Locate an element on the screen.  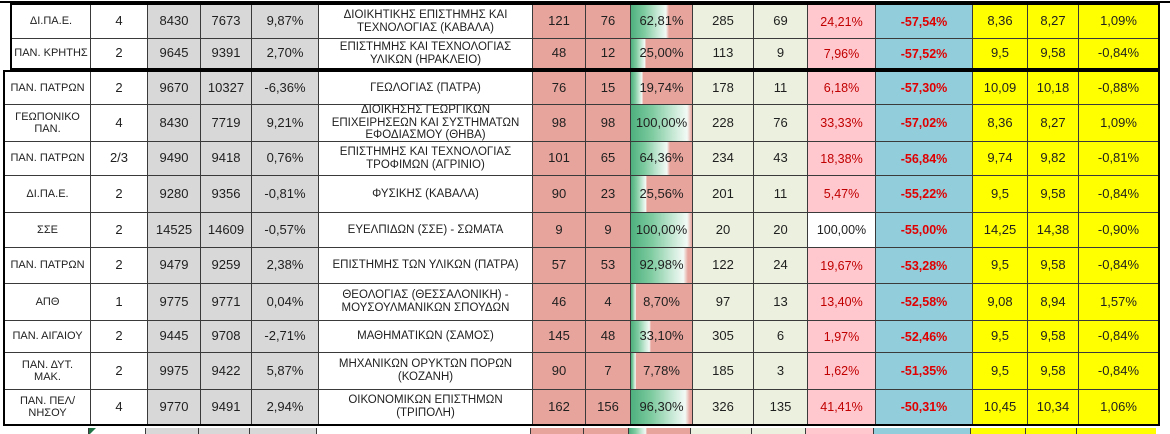
num-b-cell: 48 is located at coordinates (607, 336).